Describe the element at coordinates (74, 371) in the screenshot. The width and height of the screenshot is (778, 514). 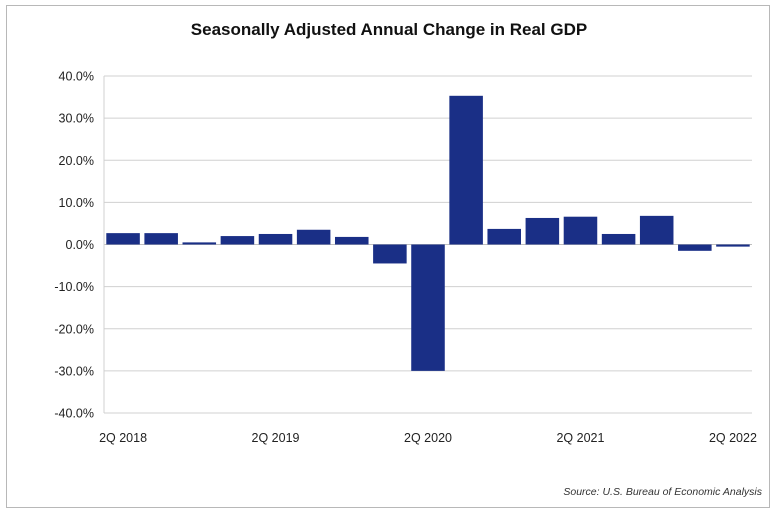
I see `y-tick-label: -30.0%` at that location.